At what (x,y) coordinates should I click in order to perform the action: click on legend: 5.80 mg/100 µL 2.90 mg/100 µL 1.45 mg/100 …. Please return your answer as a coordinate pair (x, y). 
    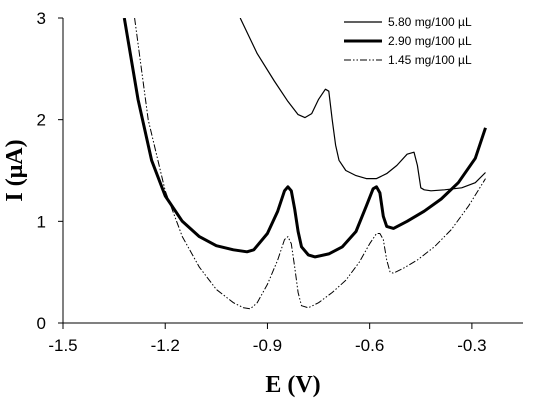
    Looking at the image, I should click on (408, 41).